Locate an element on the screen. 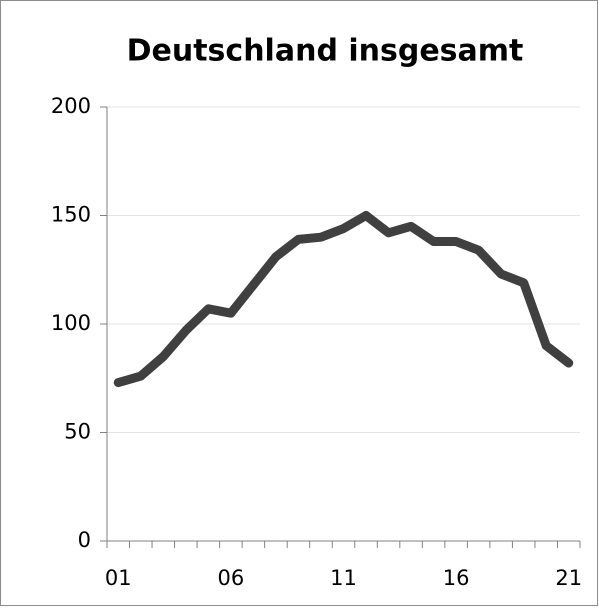 The image size is (599, 611). y-tick-label: 200 is located at coordinates (71, 106).